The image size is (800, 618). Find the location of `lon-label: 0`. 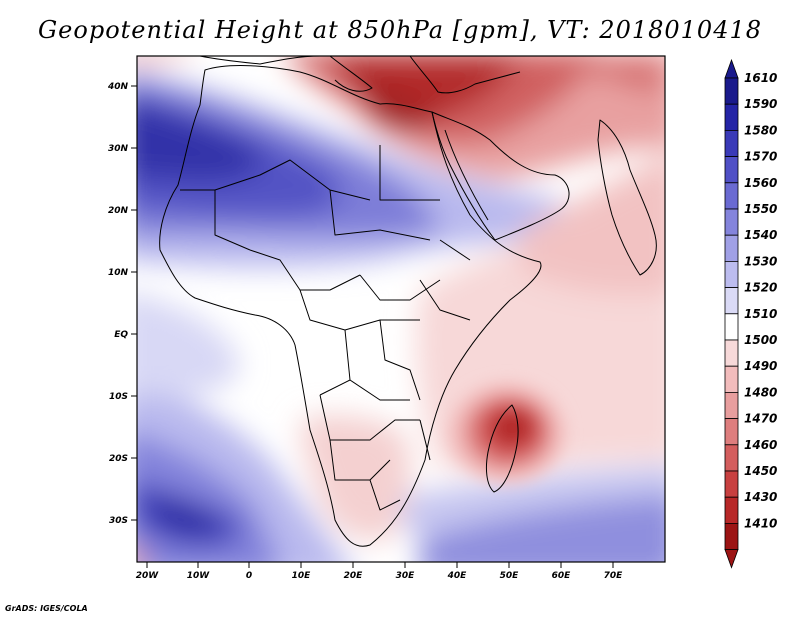

lon-label: 0 is located at coordinates (249, 576).